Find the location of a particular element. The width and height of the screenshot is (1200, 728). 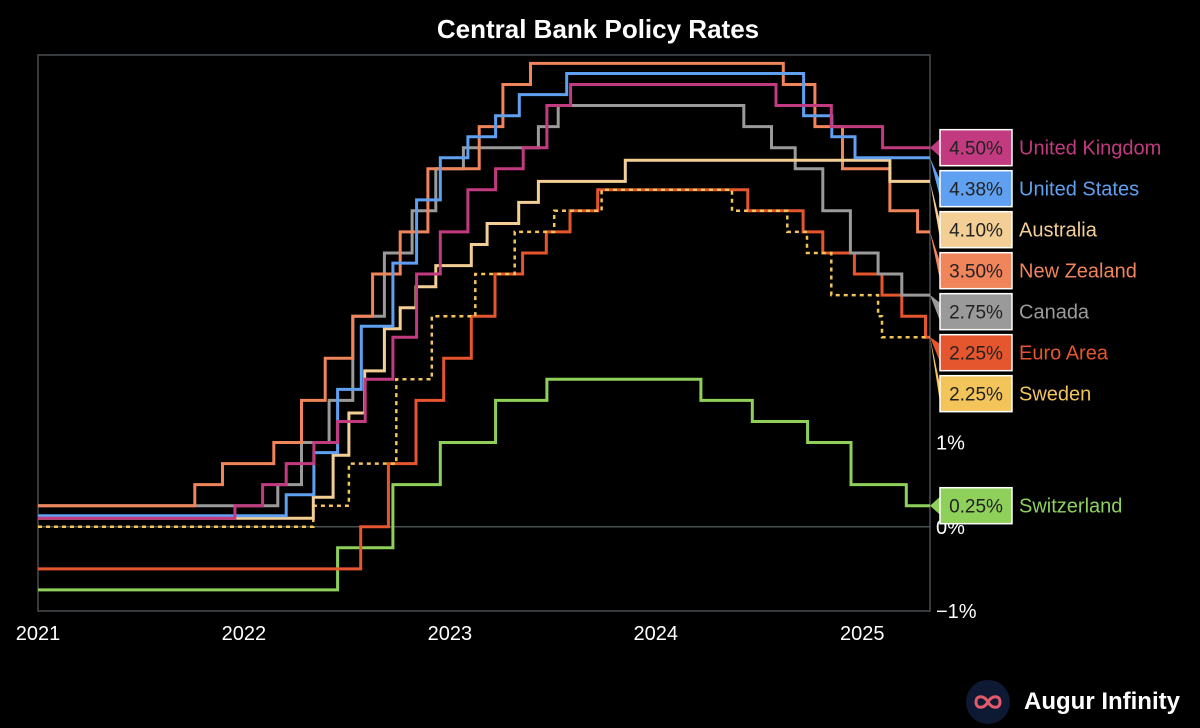

x-tick-label: 2021 is located at coordinates (38, 634).